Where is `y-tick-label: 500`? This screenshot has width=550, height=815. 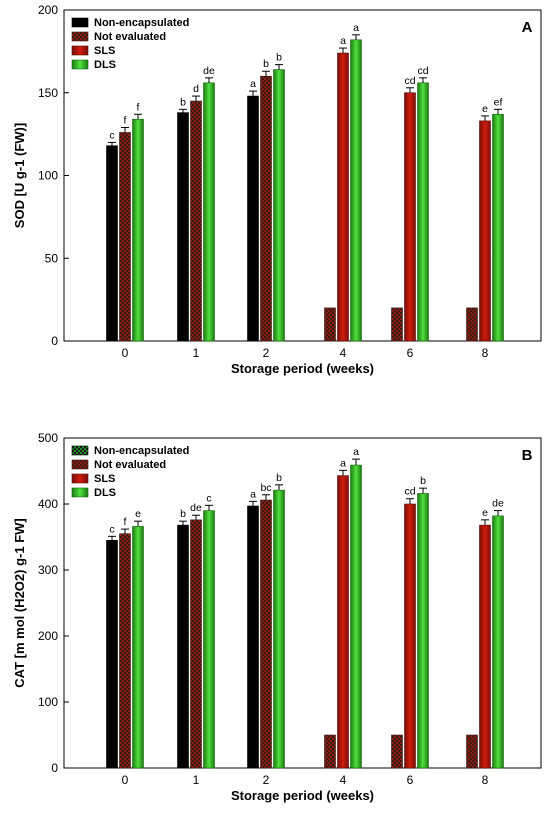 y-tick-label: 500 is located at coordinates (48, 438).